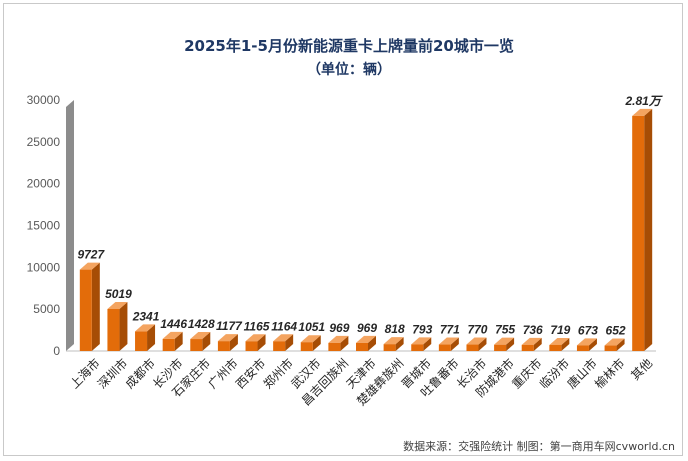 The height and width of the screenshot is (461, 688). Describe the element at coordinates (644, 101) in the screenshot. I see `data-label: 2.81万` at that location.